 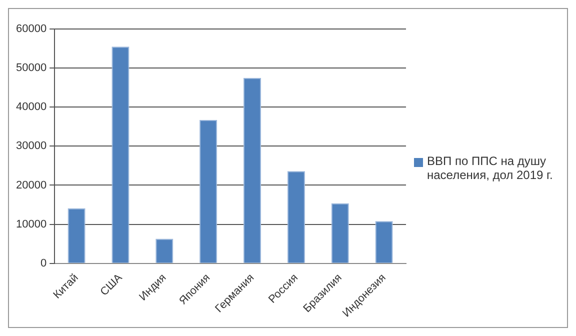 I want to click on y-tick-label: 10000, so click(x=31, y=224).